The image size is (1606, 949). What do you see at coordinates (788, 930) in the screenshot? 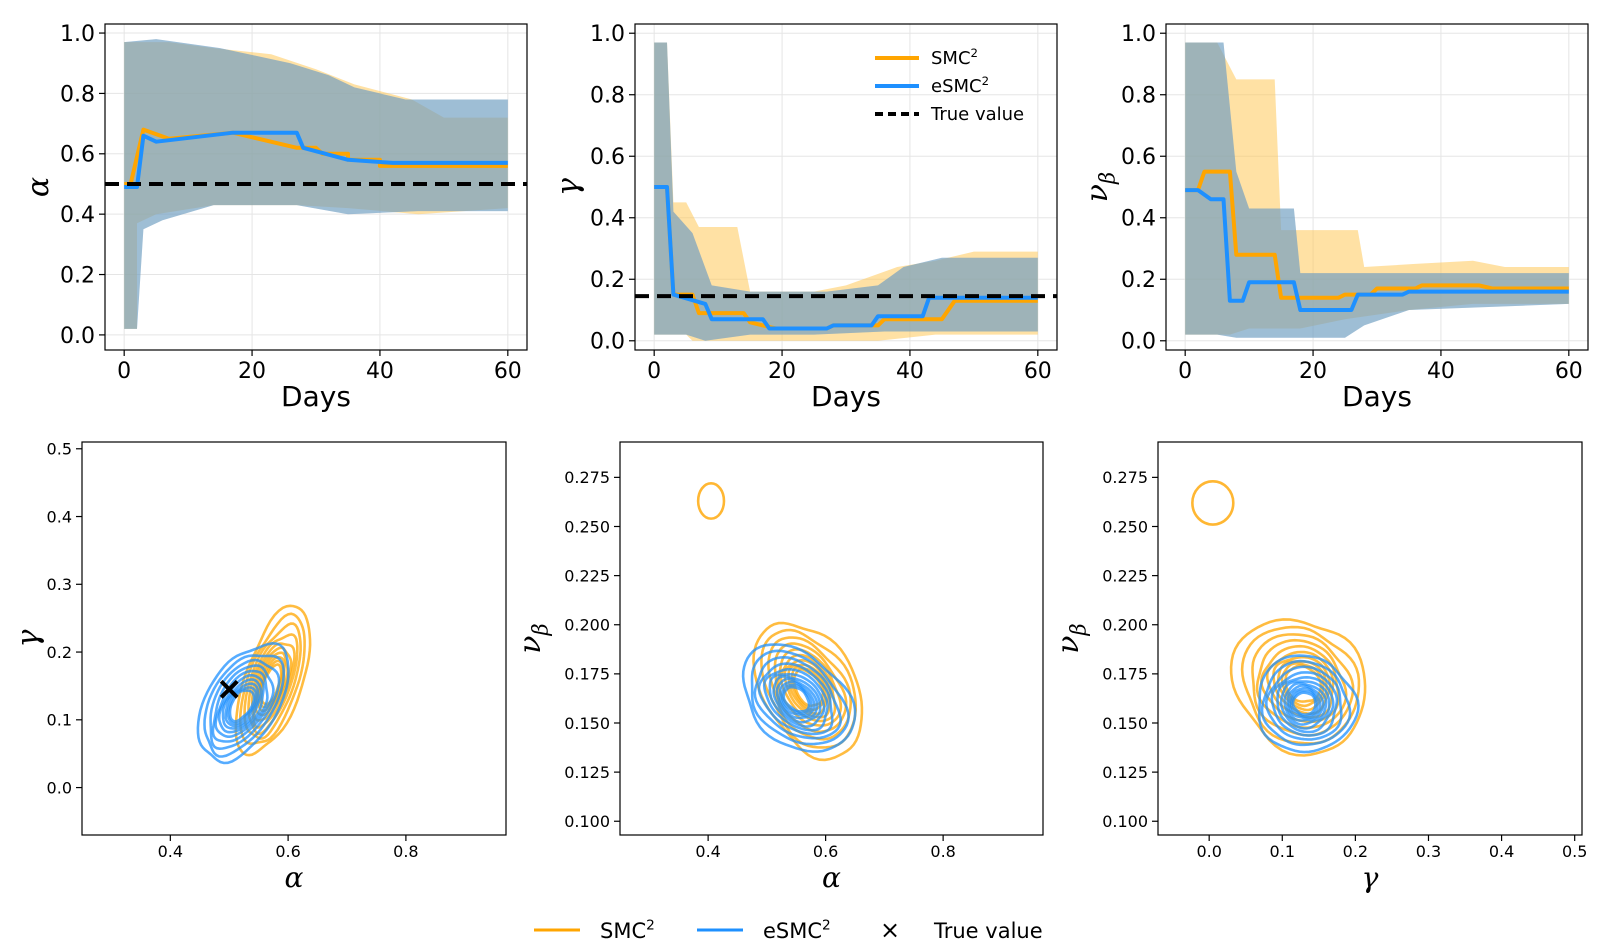
I see `bottom-legend: SMC2 eSMC2 × True value` at bounding box center [788, 930].